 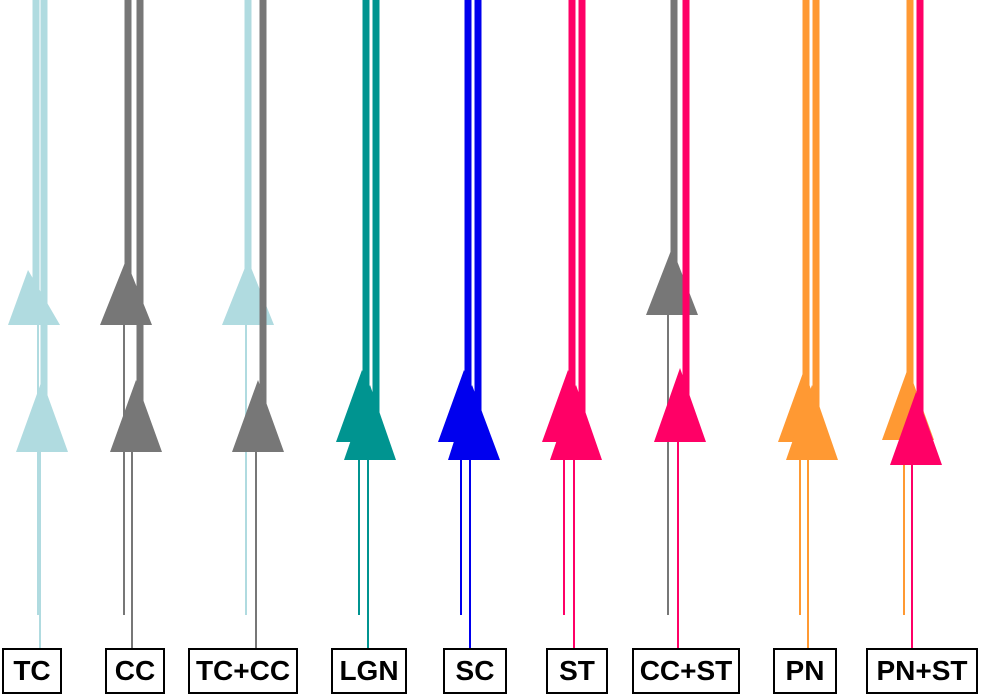 I want to click on neuron-group-cc-st, so click(x=676, y=324).